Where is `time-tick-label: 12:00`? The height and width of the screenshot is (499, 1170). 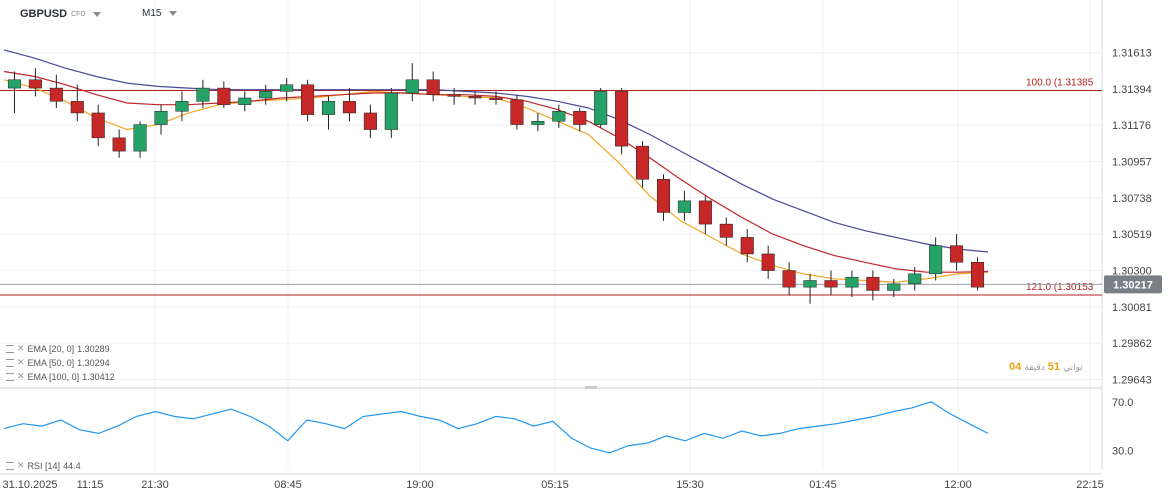 time-tick-label: 12:00 is located at coordinates (958, 485).